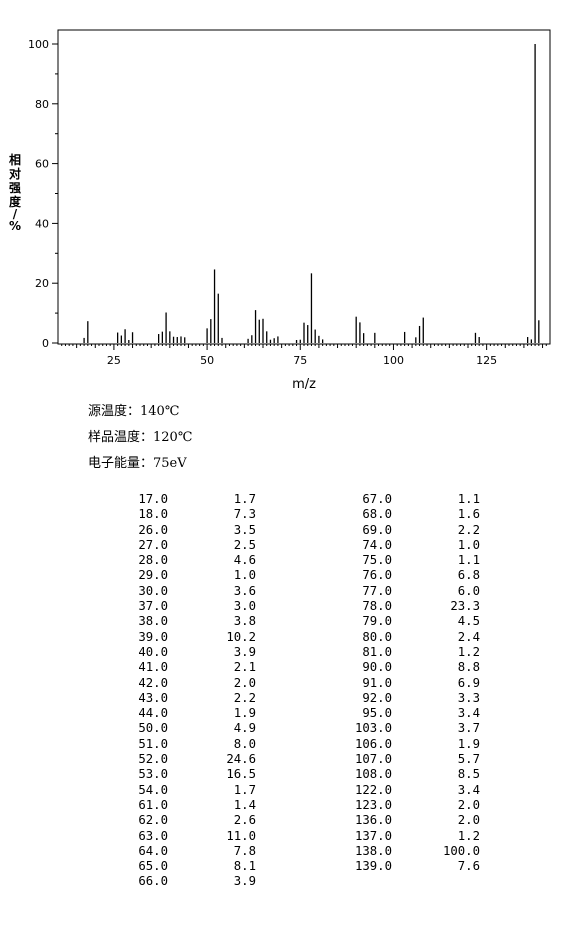 Image resolution: width=570 pixels, height=952 pixels. Describe the element at coordinates (486, 360) in the screenshot. I see `x-tick-label: 125` at that location.